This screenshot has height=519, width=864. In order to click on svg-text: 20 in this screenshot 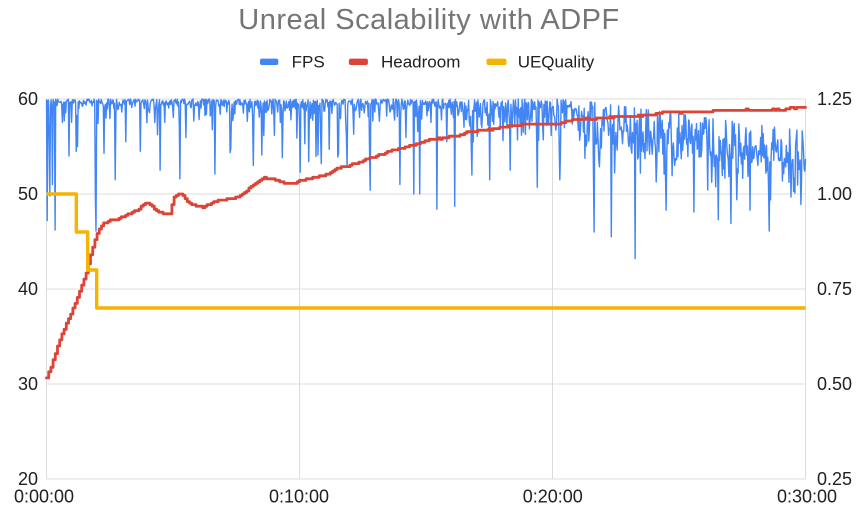, I will do `click(28, 479)`.